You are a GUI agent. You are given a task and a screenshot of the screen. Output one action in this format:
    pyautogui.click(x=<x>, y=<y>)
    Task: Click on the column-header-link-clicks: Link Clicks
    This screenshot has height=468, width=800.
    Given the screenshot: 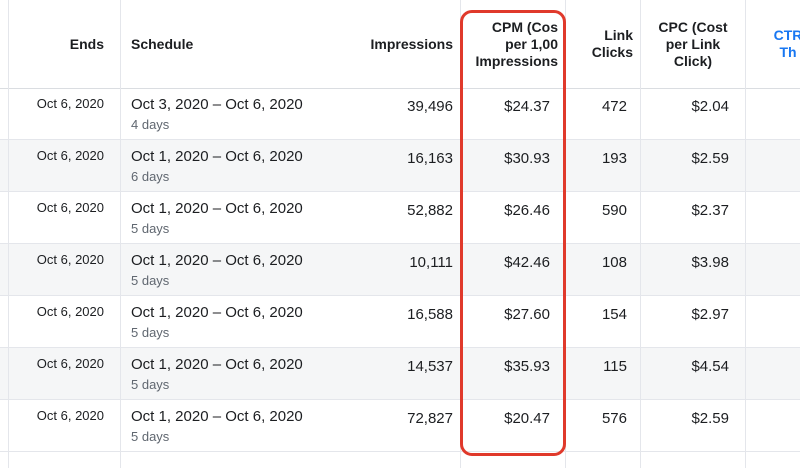 What is the action you would take?
    pyautogui.click(x=612, y=43)
    